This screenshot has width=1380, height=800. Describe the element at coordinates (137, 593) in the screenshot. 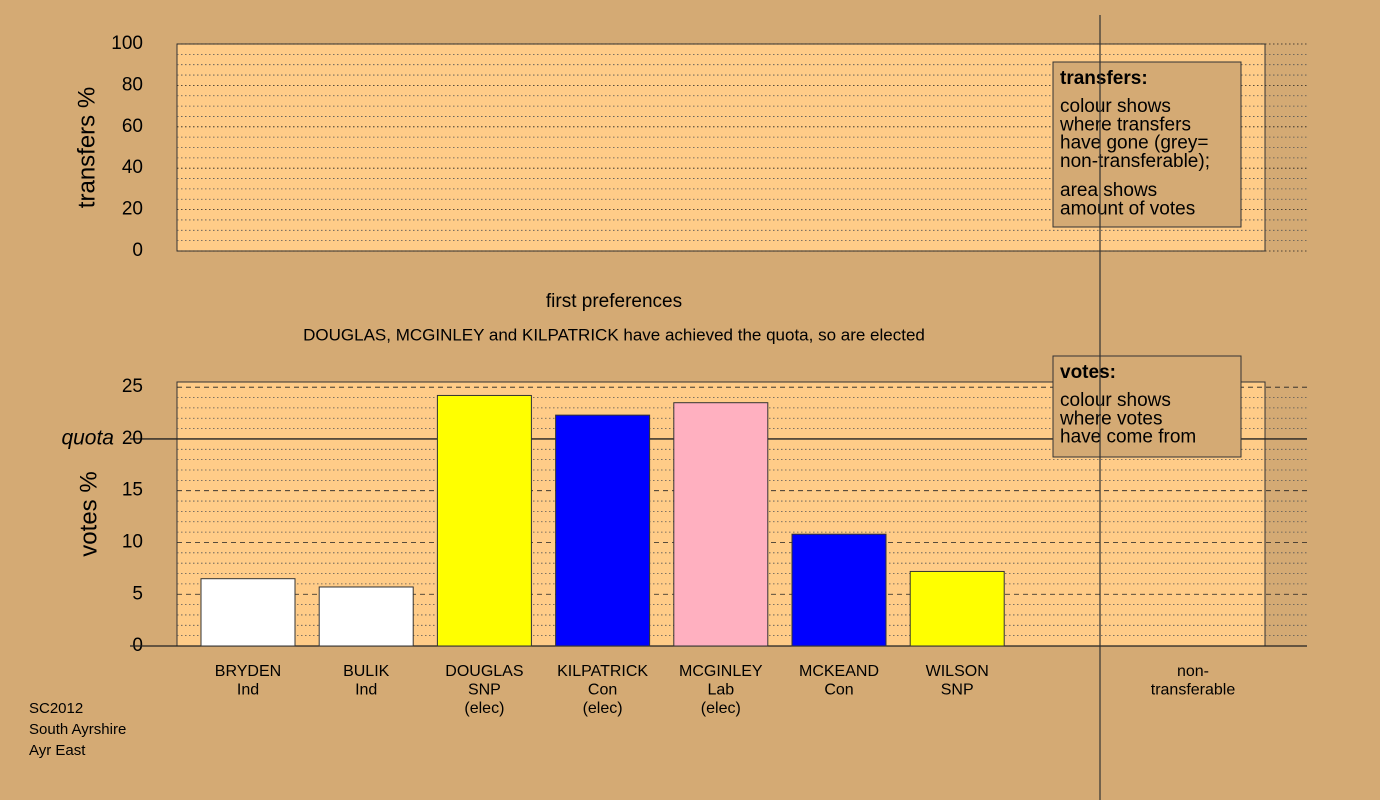

I see `y-tick-label: 5` at that location.